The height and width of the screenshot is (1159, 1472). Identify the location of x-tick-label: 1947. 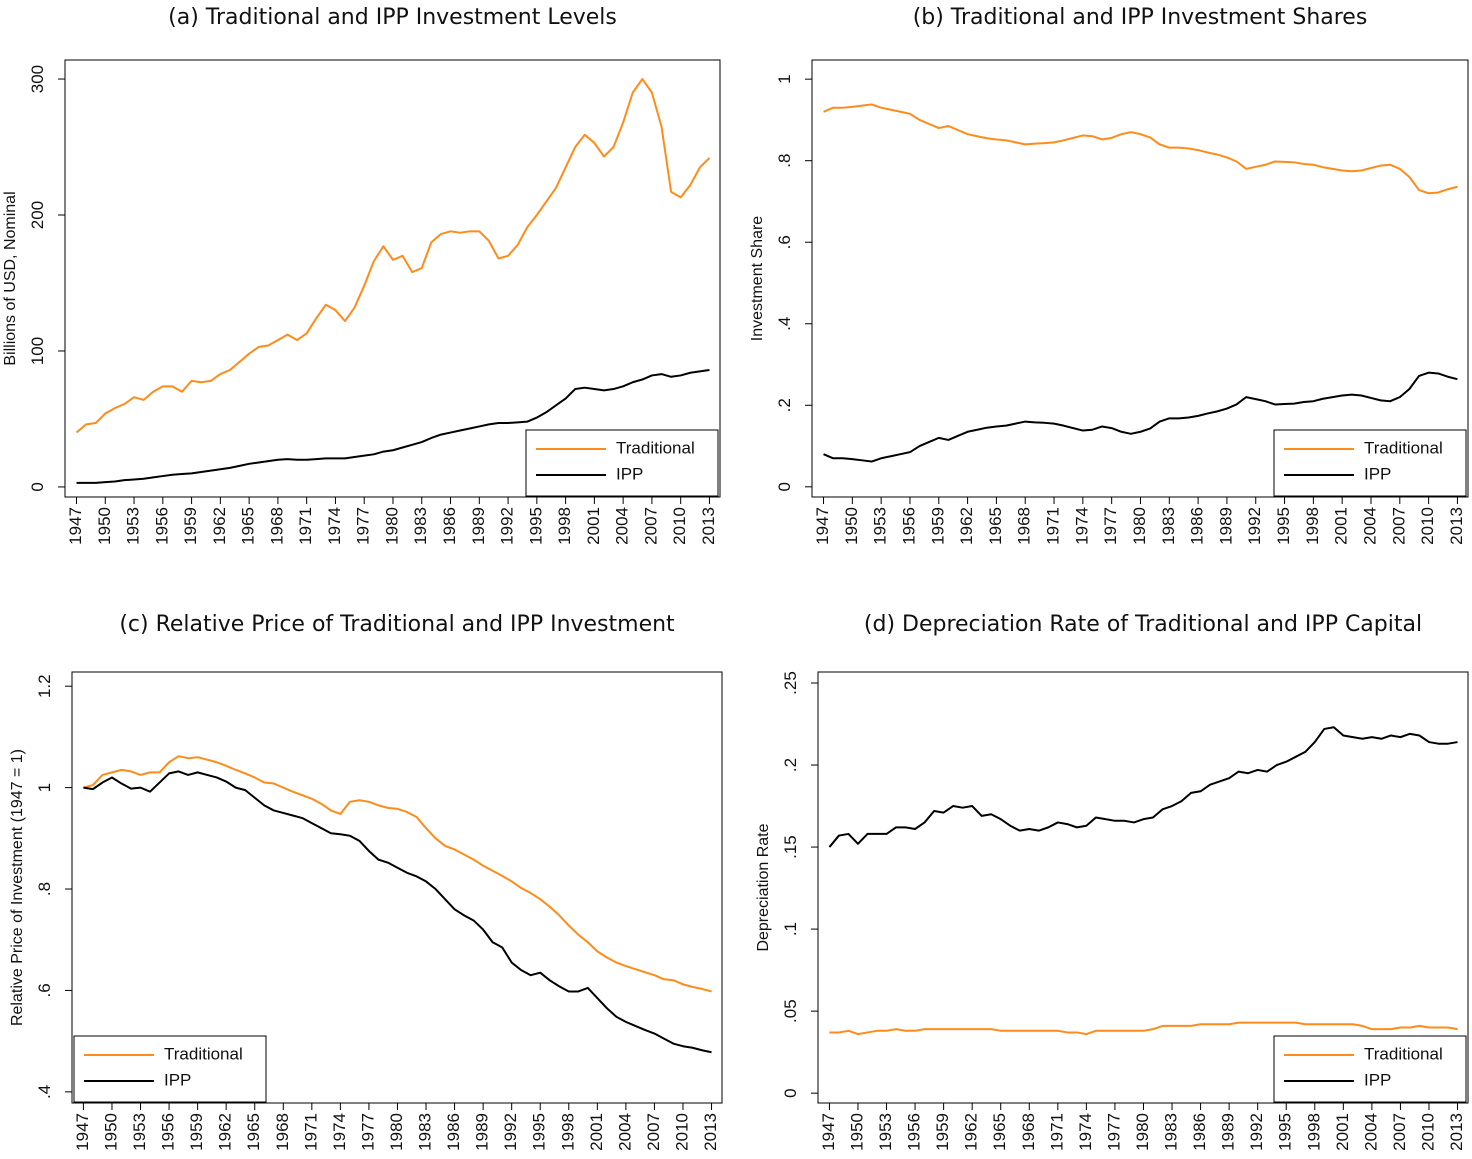
(75, 526).